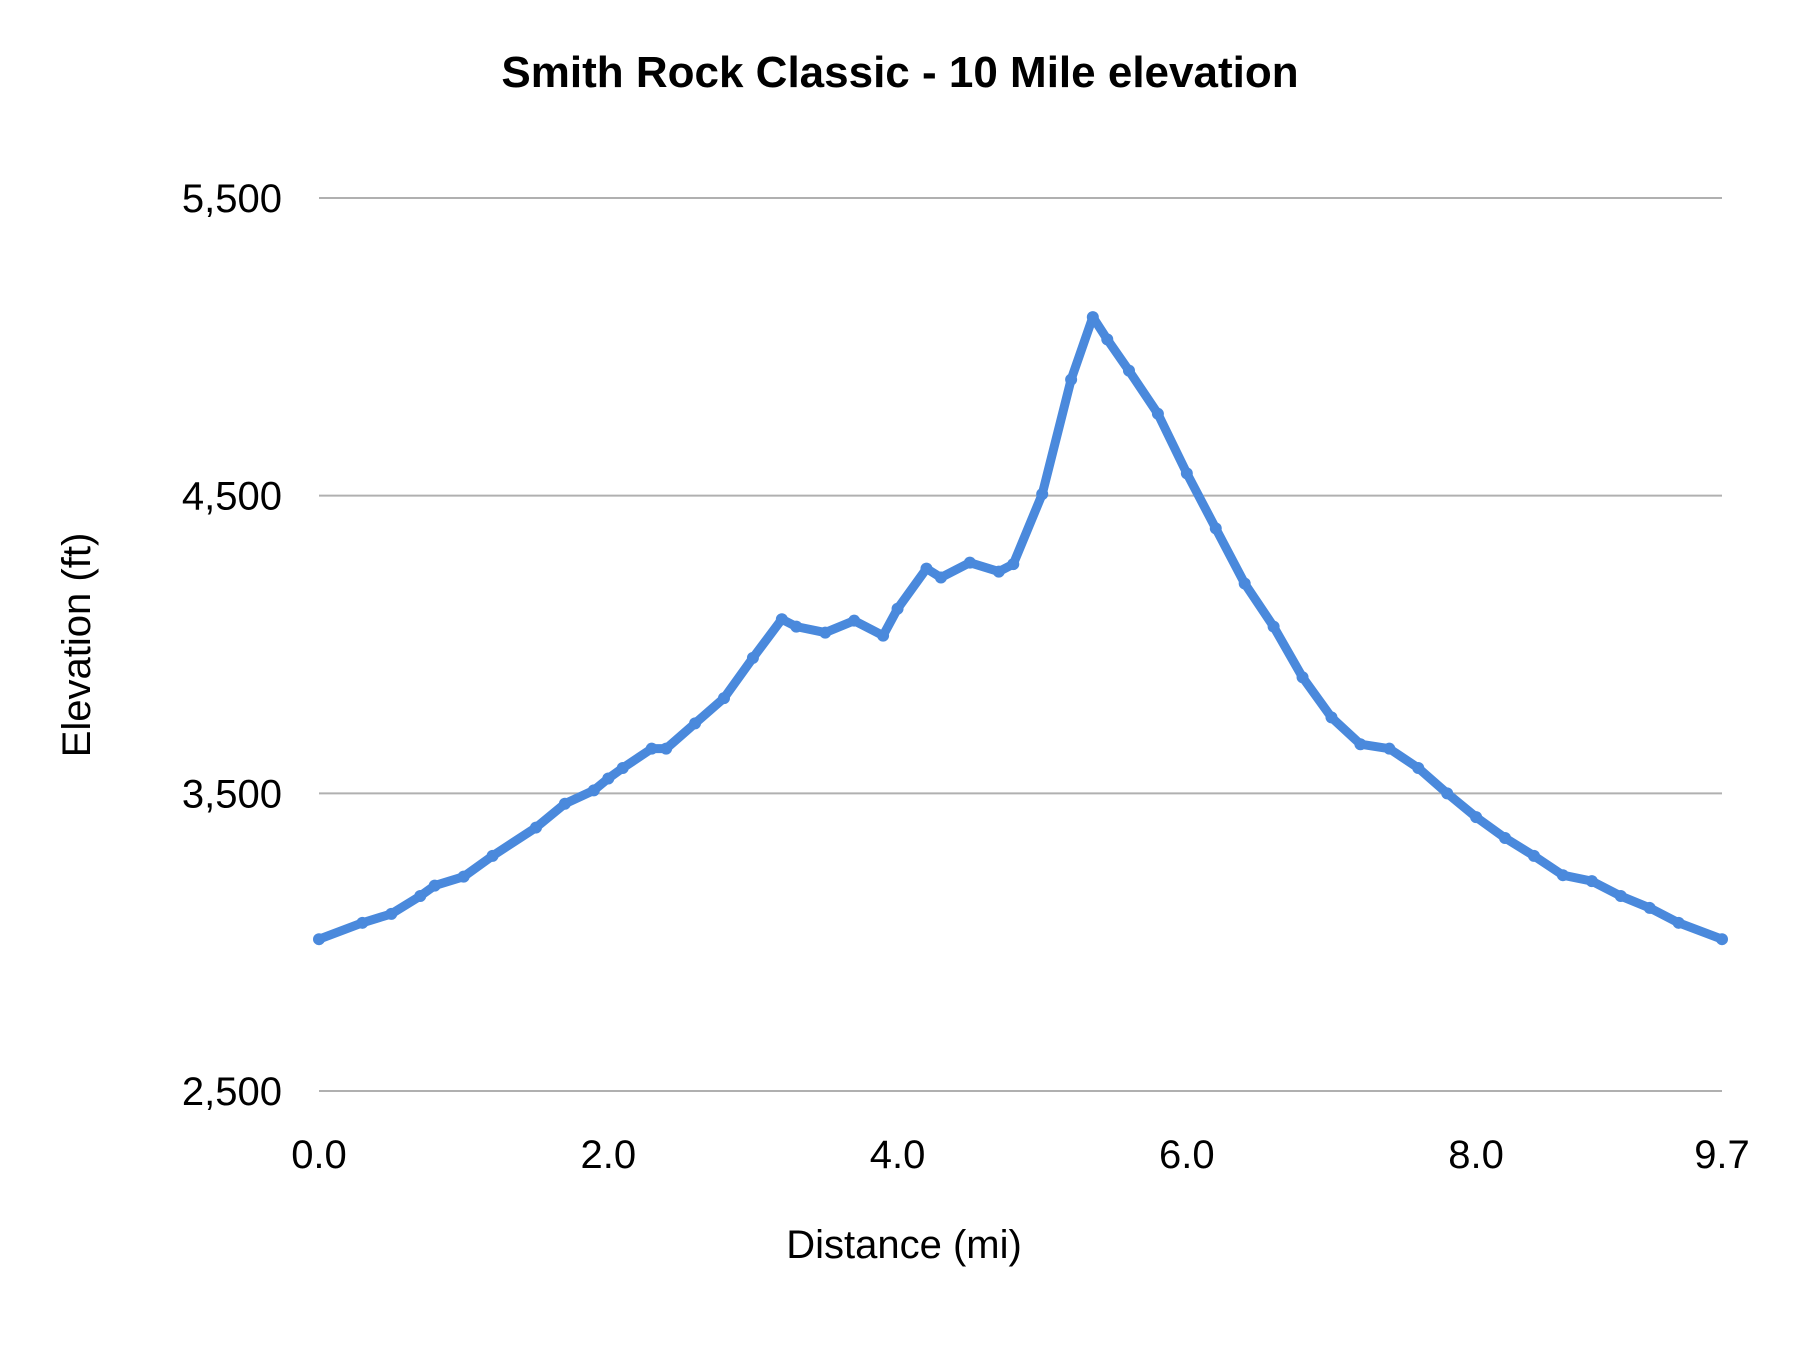  I want to click on y-tick-labels: 2,500 3,500 4,500 5,500, so click(232, 645).